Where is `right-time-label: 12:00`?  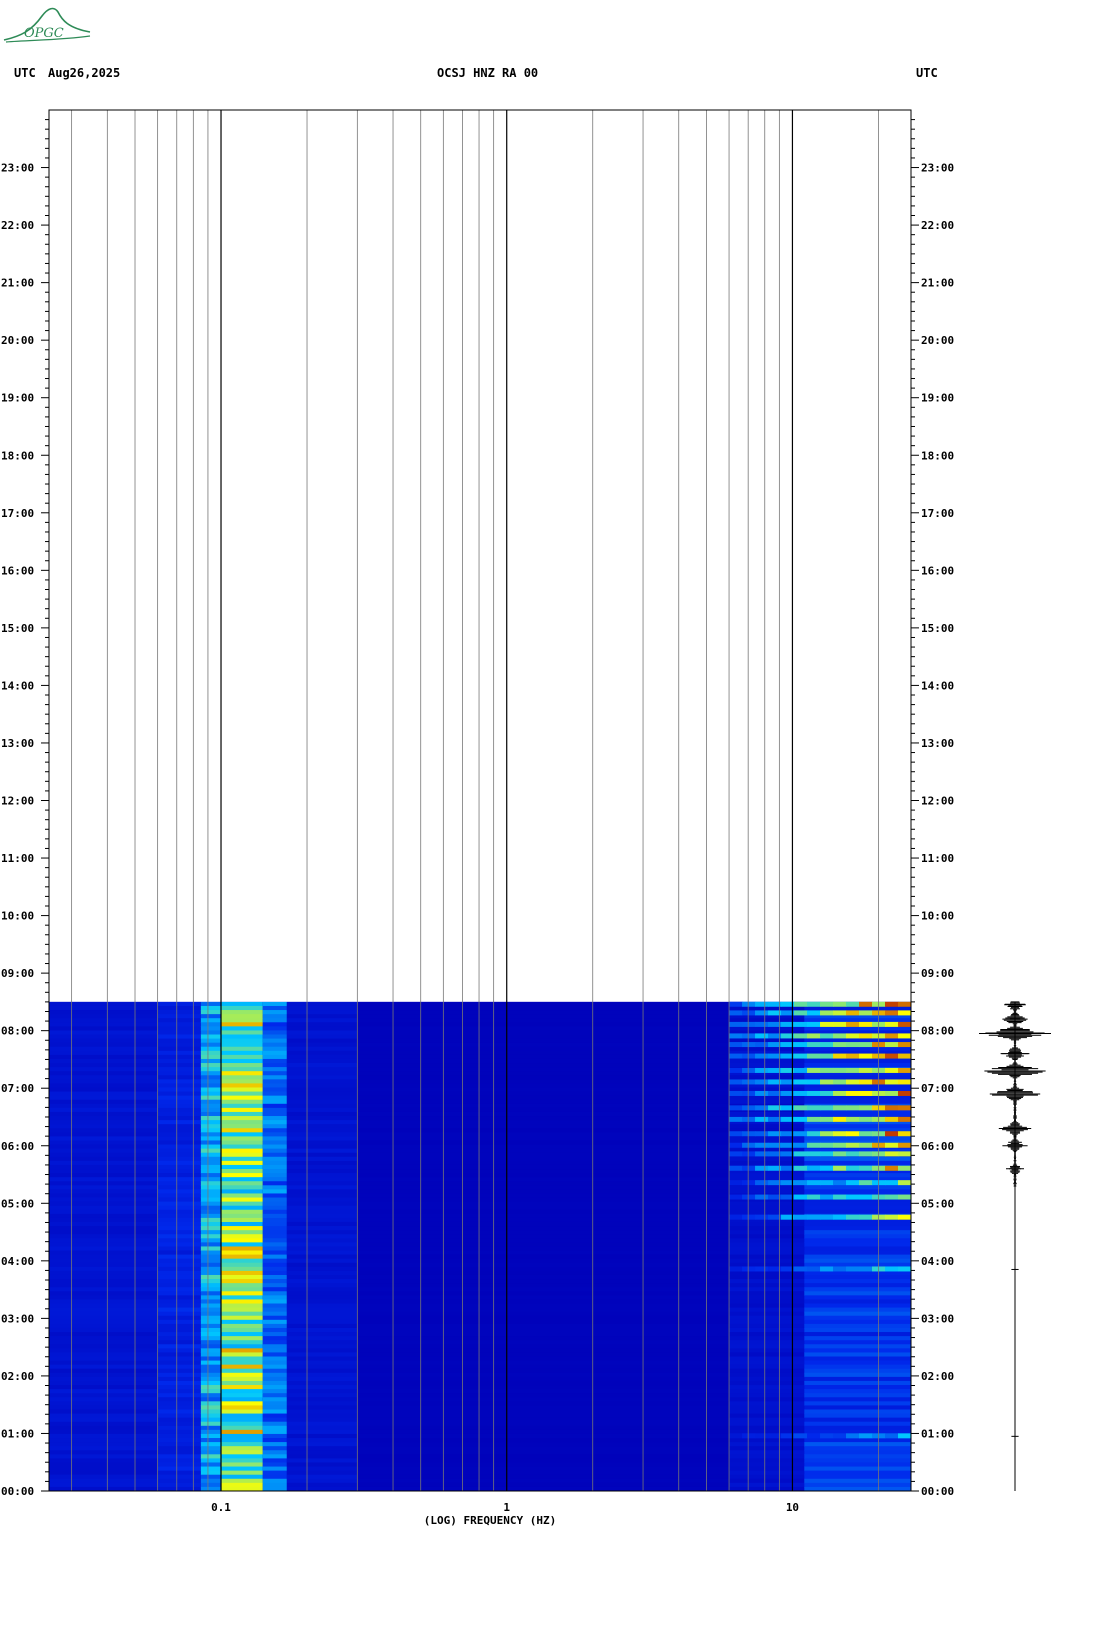
right-time-label: 12:00 is located at coordinates (937, 801).